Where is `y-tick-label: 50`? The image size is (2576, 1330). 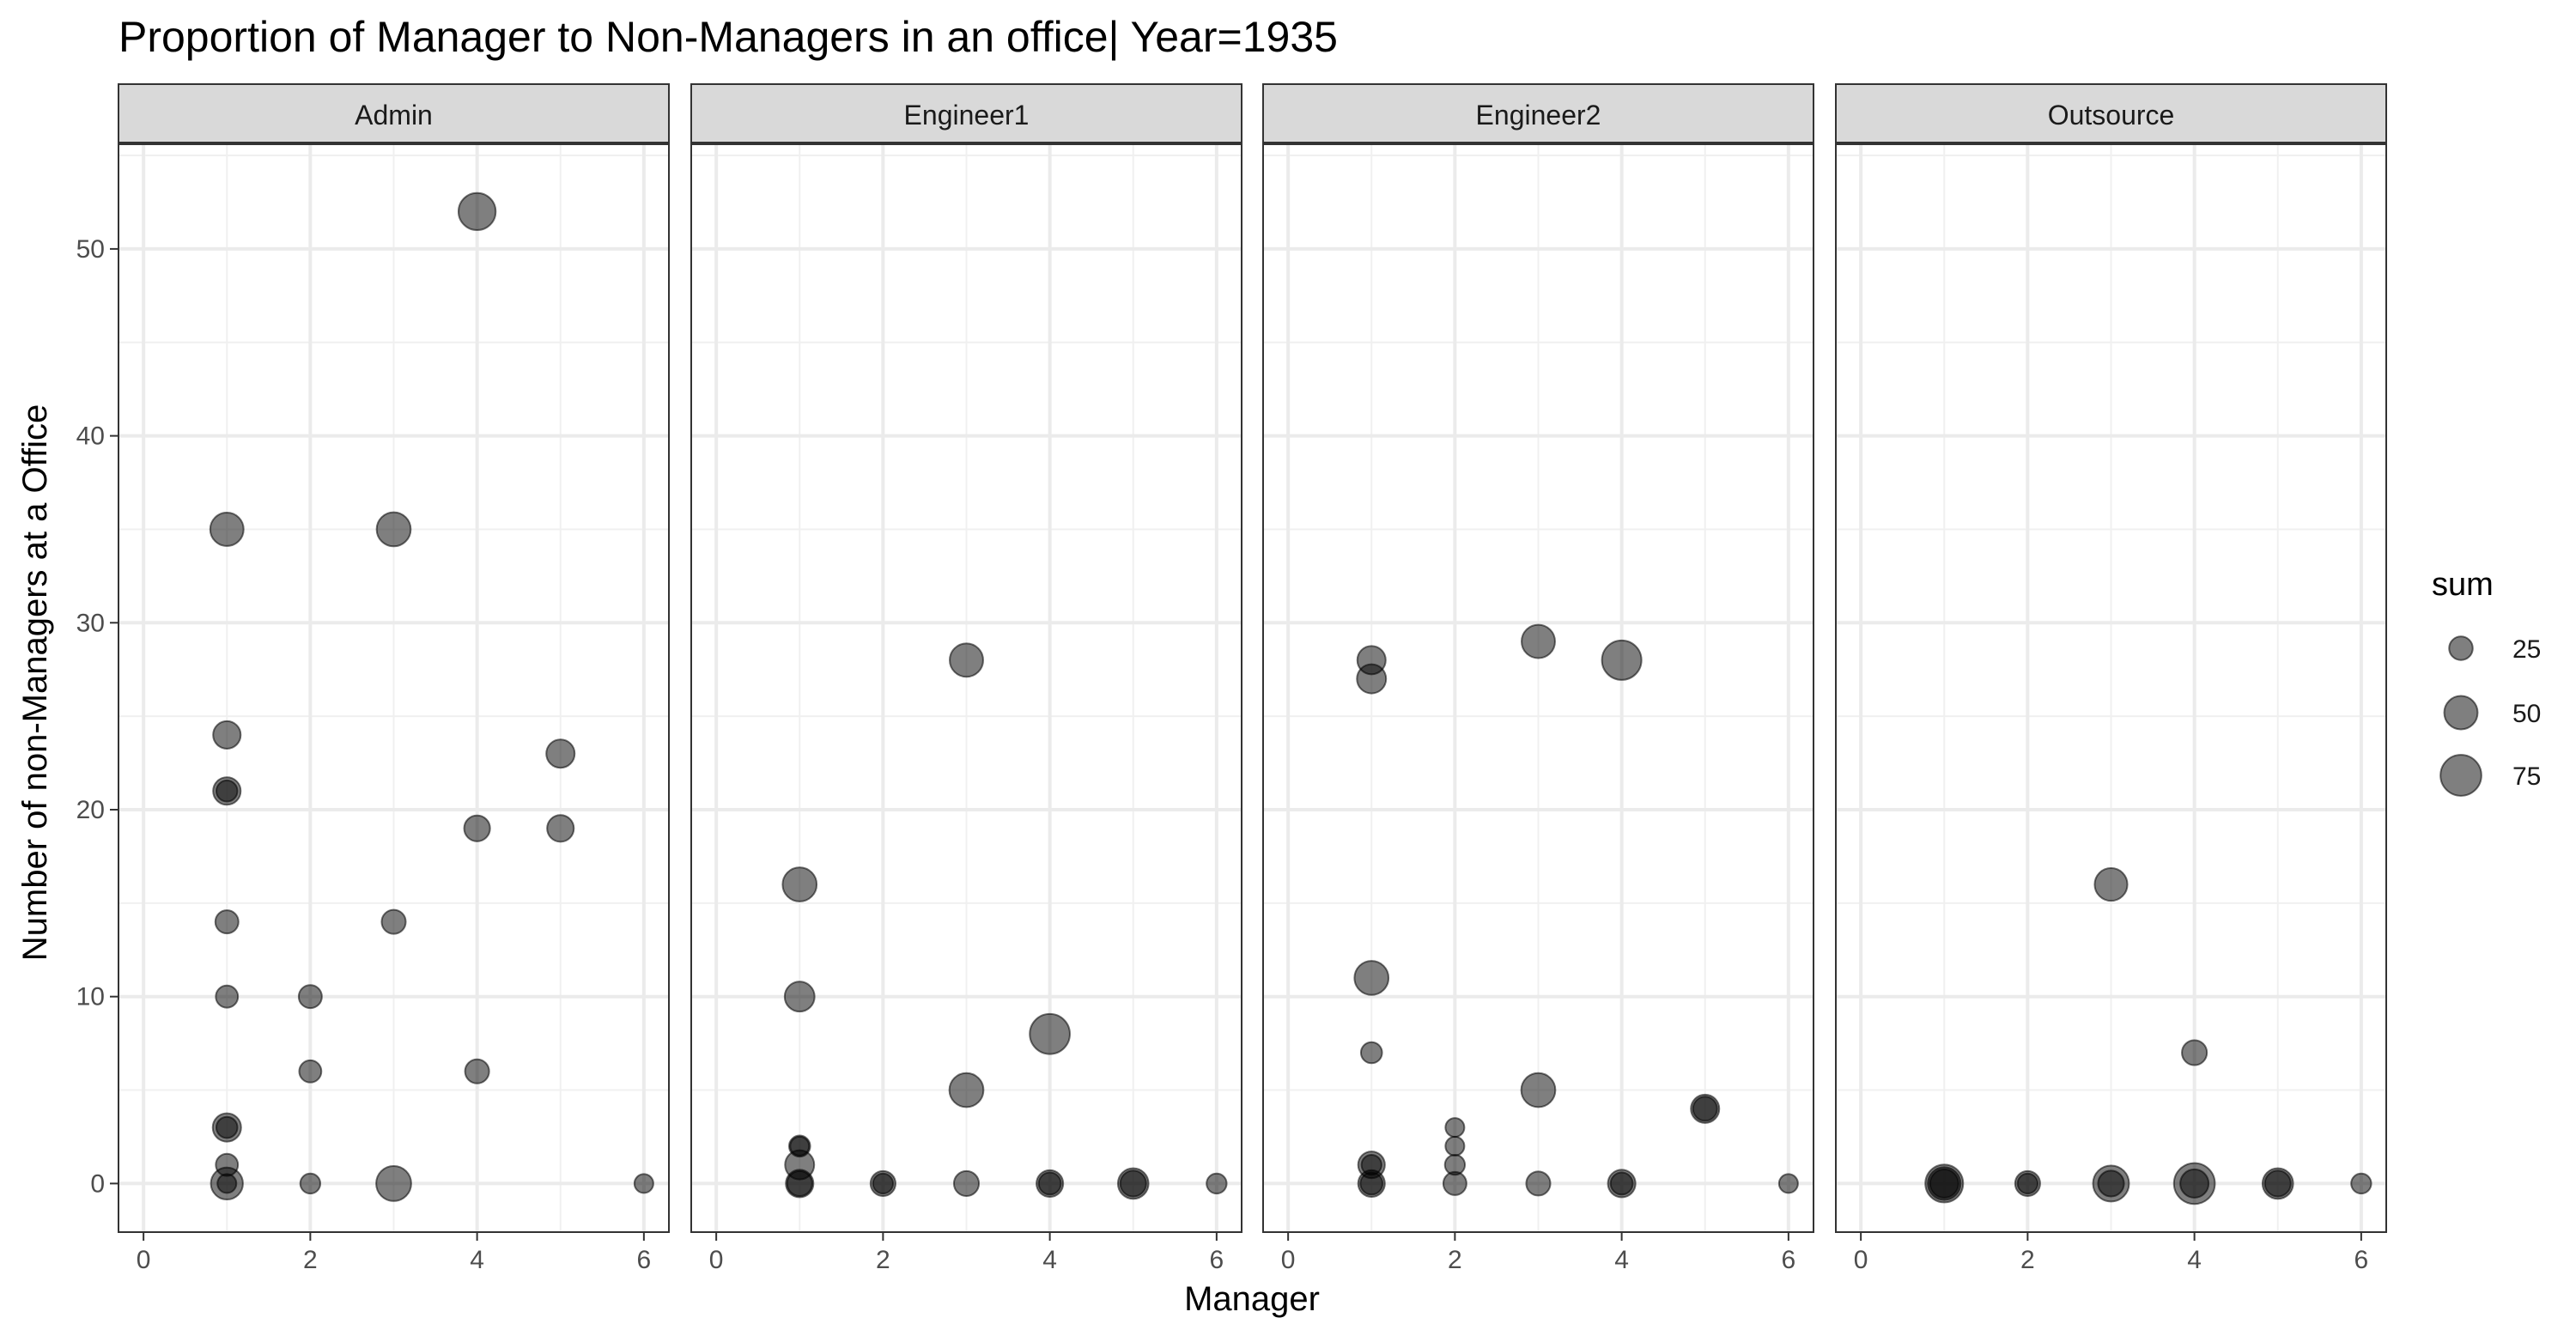
y-tick-label: 50 is located at coordinates (90, 249).